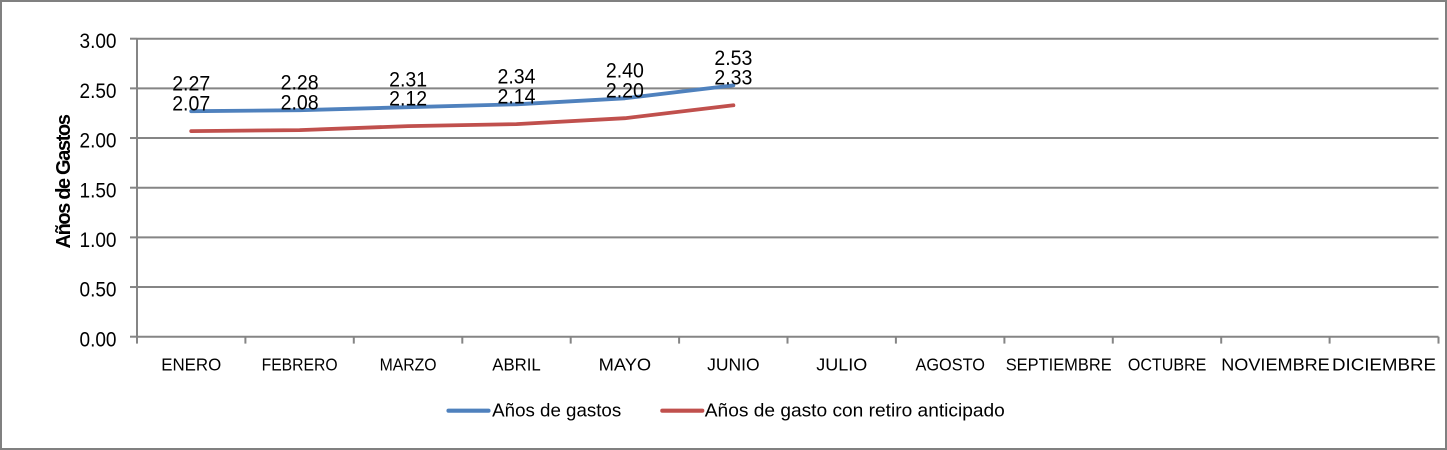  Describe the element at coordinates (98, 240) in the screenshot. I see `svg-text: 1.00` at that location.